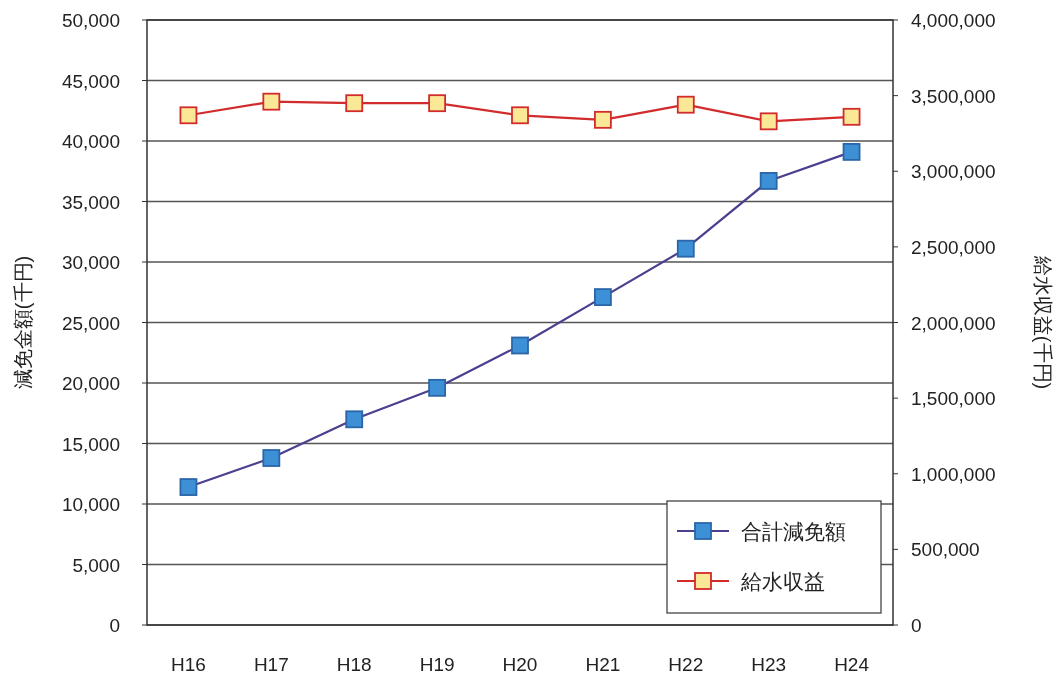 This screenshot has width=1059, height=676. I want to click on x-tick-label: H20, so click(520, 664).